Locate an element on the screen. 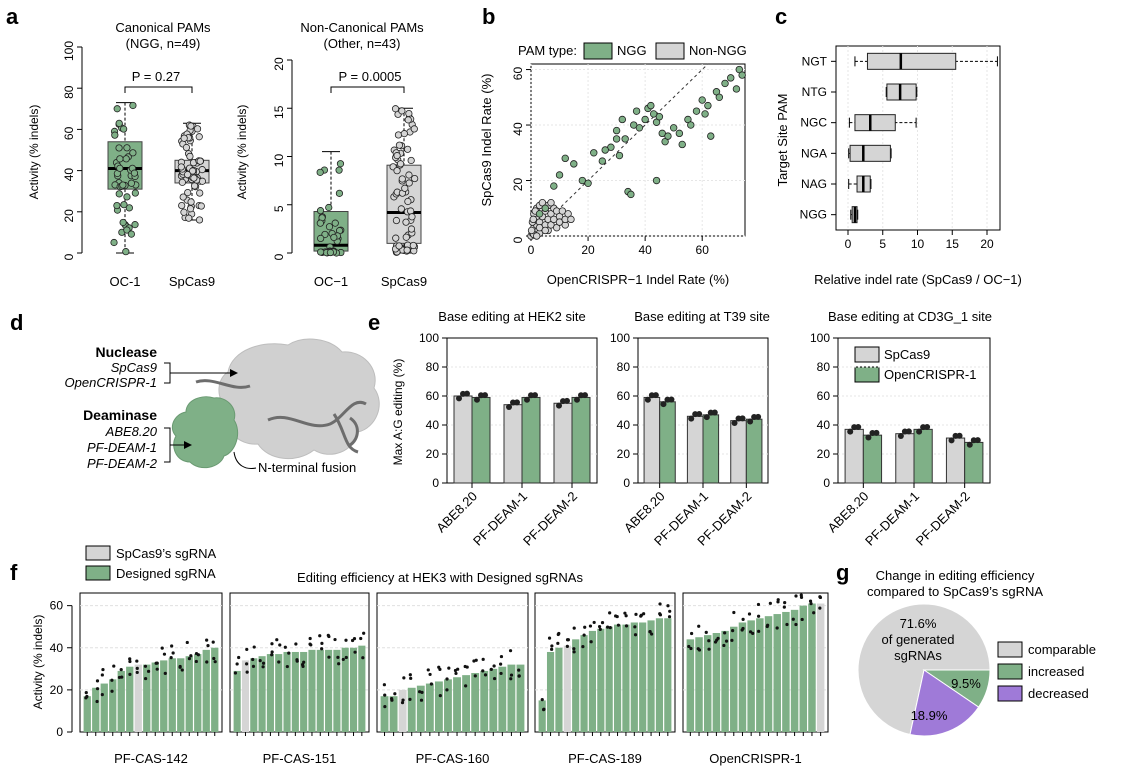 The width and height of the screenshot is (1125, 782). b-legend-ngg: NGG is located at coordinates (632, 50).